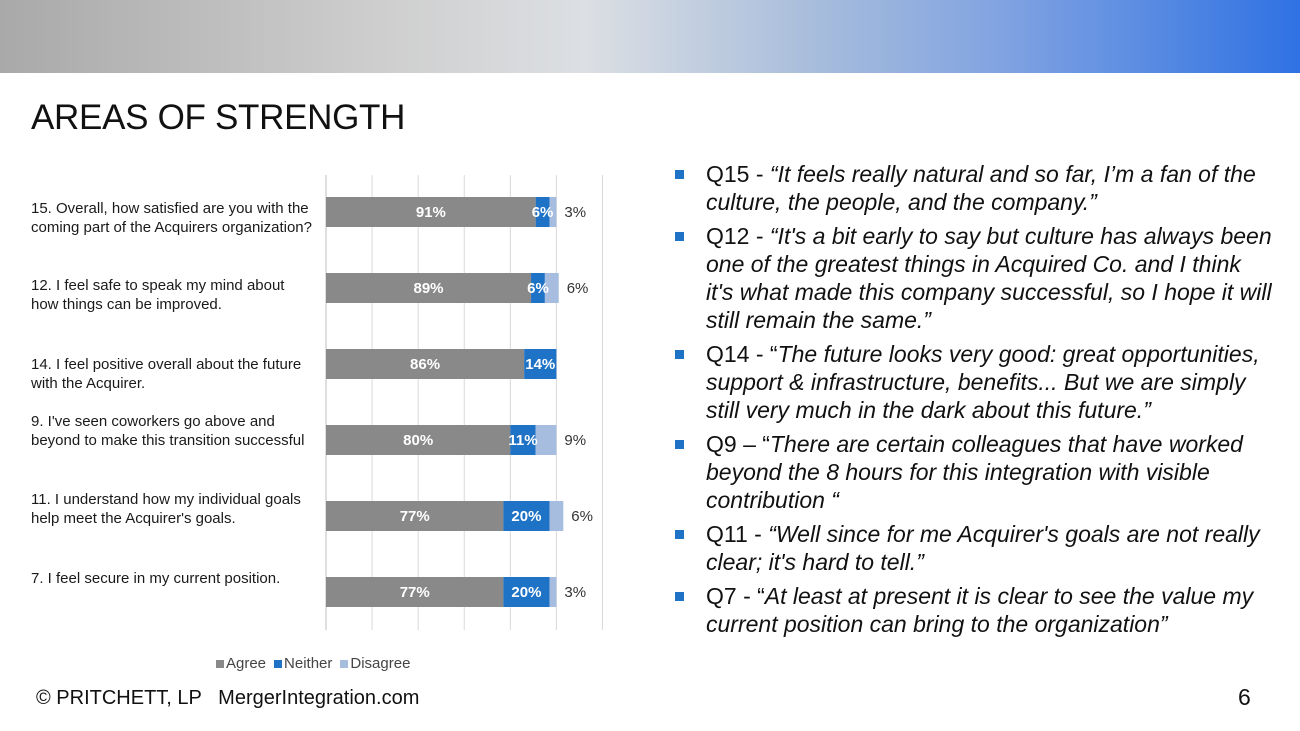  I want to click on quote-prefix: Q14 - “, so click(742, 354).